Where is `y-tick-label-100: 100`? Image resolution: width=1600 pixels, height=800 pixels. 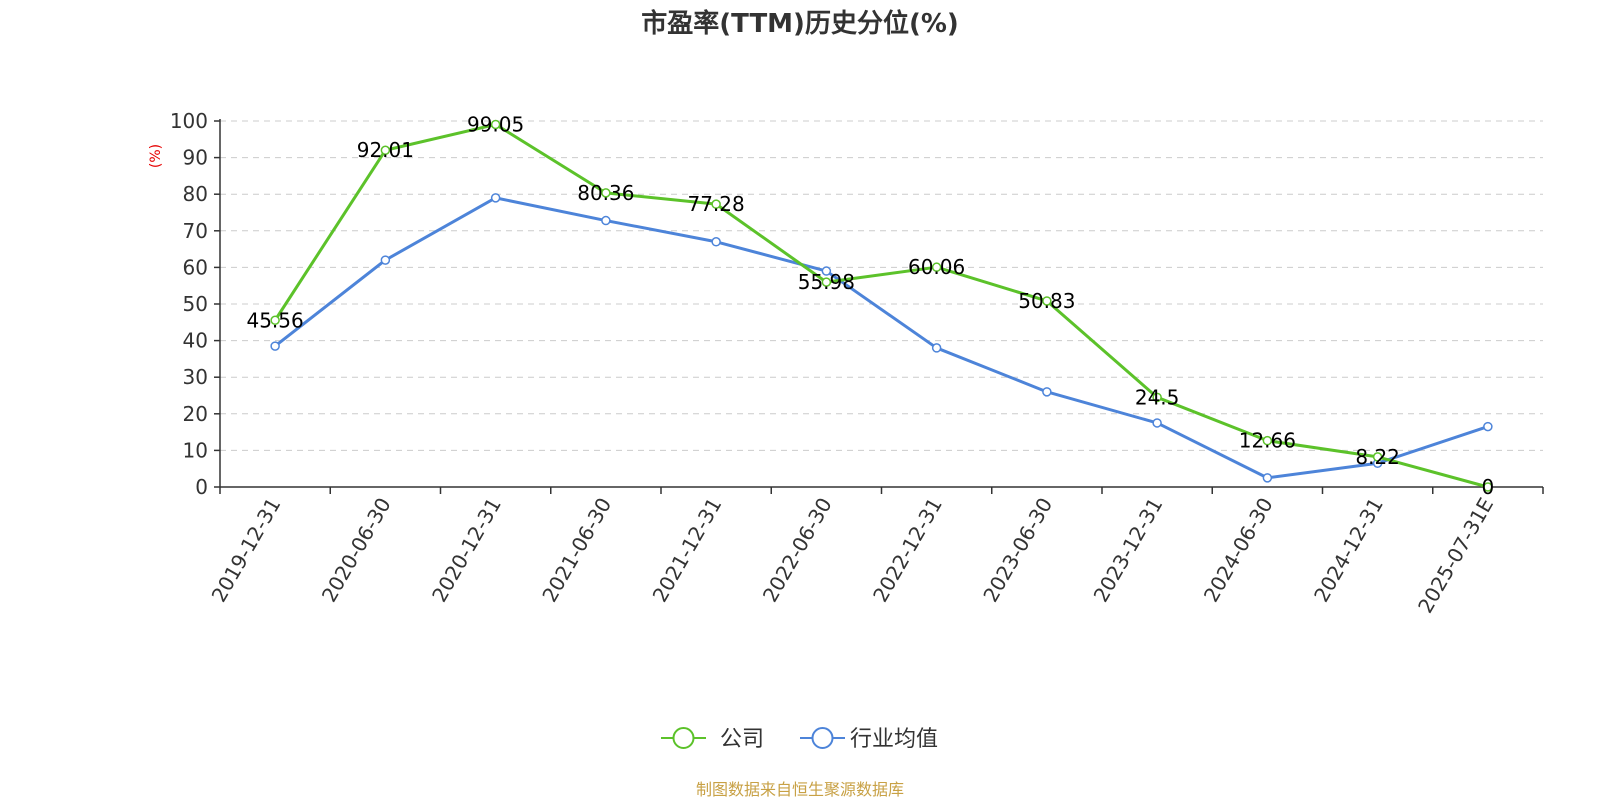 y-tick-label-100: 100 is located at coordinates (189, 121).